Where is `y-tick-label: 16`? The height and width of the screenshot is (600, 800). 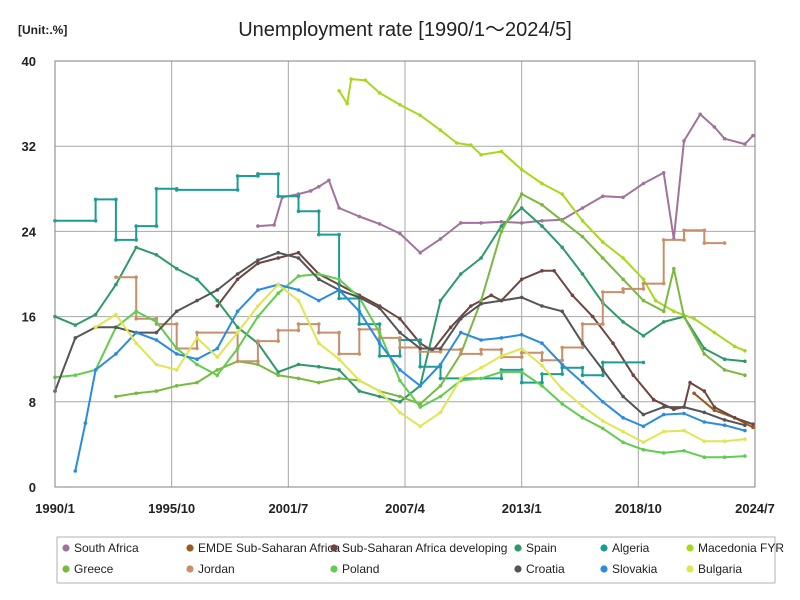 y-tick-label: 16 is located at coordinates (29, 317).